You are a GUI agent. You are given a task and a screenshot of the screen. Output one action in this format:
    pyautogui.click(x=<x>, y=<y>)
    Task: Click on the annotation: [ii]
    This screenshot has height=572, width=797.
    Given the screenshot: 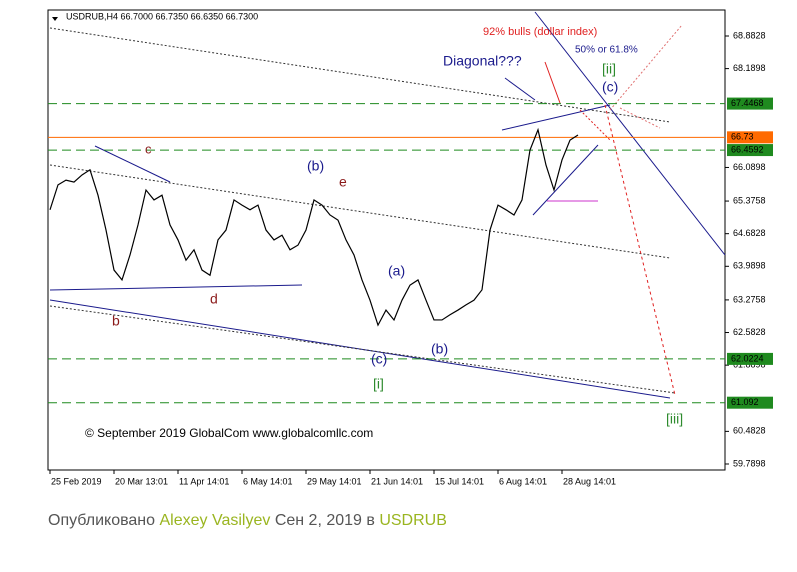 What is the action you would take?
    pyautogui.click(x=609, y=69)
    